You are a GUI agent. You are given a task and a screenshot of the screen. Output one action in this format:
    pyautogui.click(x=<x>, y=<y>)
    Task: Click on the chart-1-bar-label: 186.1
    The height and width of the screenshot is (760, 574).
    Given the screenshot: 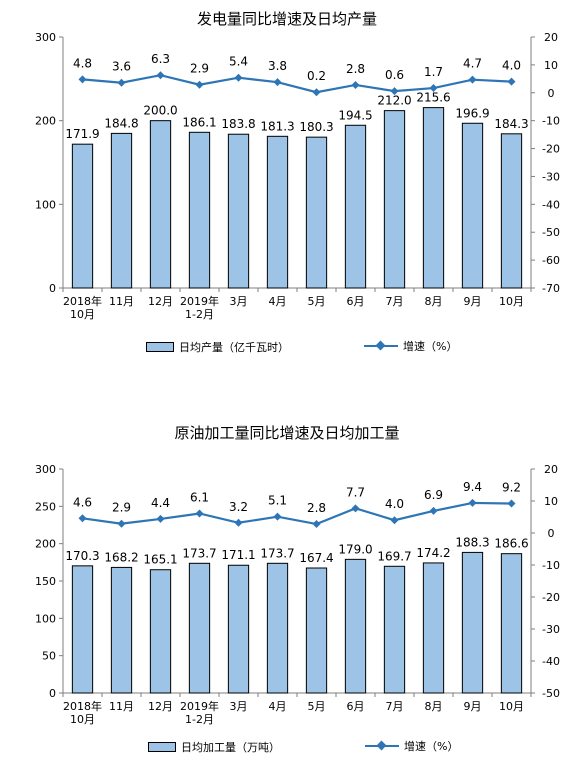 What is the action you would take?
    pyautogui.click(x=199, y=122)
    